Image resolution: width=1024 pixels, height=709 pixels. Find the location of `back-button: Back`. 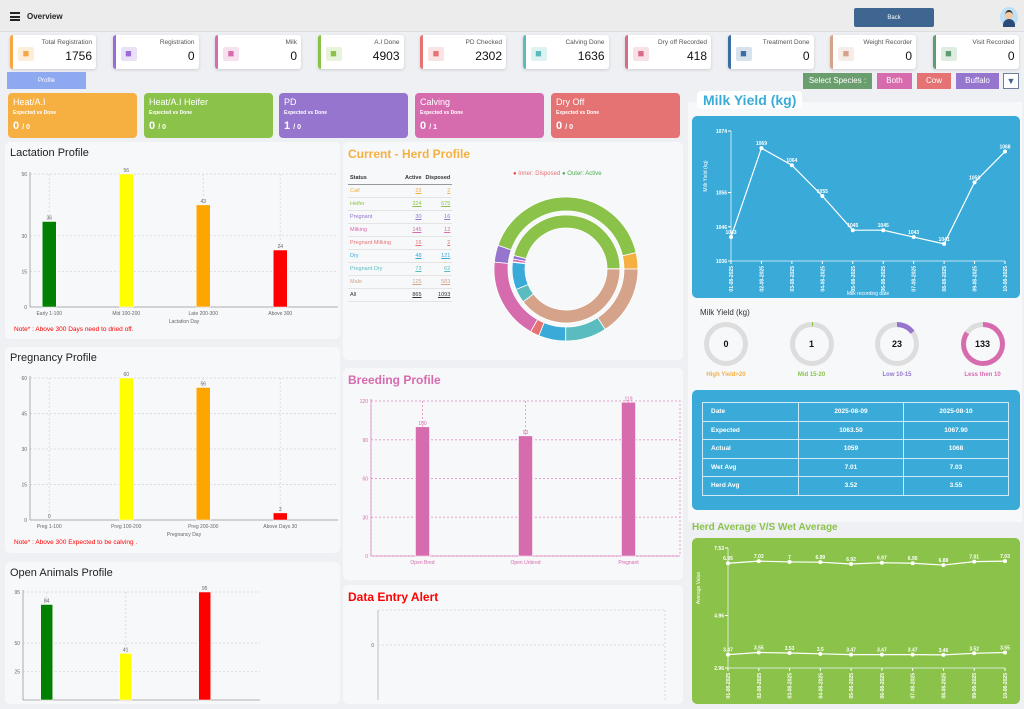

back-button: Back is located at coordinates (894, 17).